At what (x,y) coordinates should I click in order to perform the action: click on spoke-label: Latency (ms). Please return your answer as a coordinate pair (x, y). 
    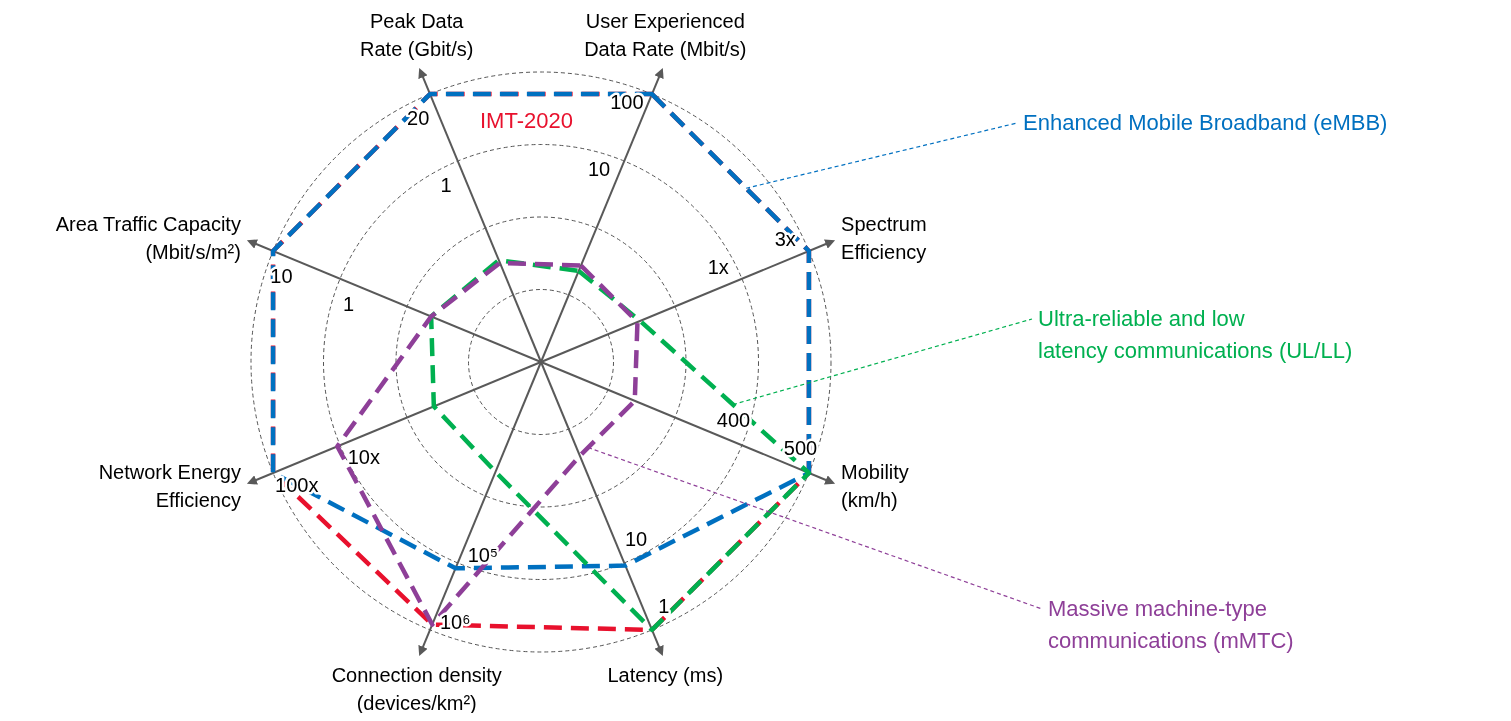
    Looking at the image, I should click on (665, 675).